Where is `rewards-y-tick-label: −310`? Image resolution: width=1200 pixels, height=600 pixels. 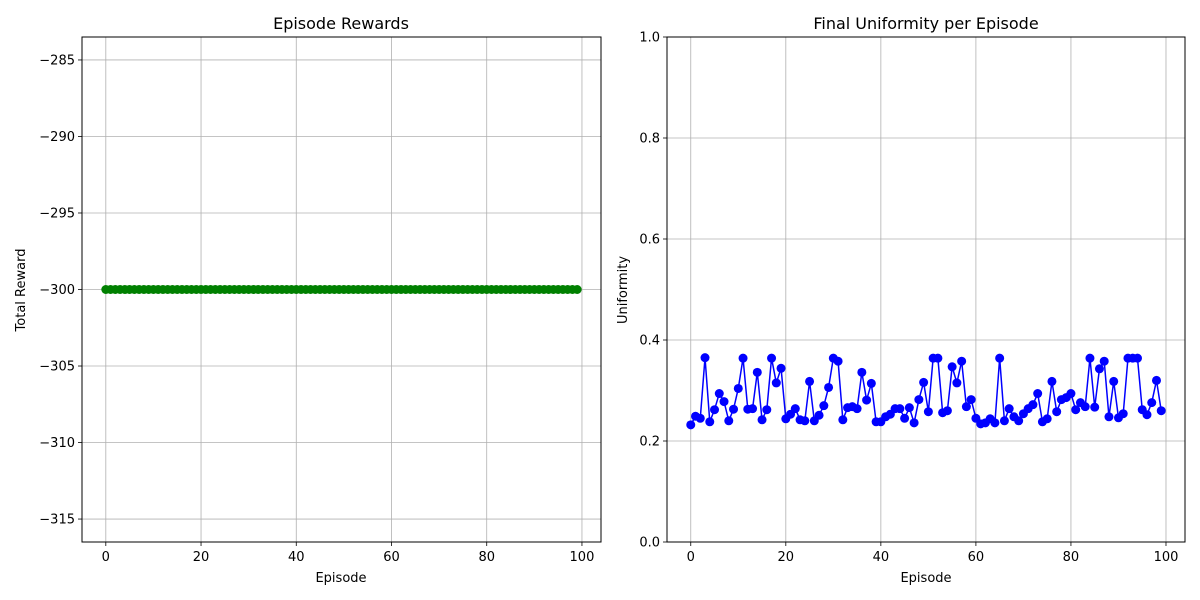
rewards-y-tick-label: −310 is located at coordinates (57, 443).